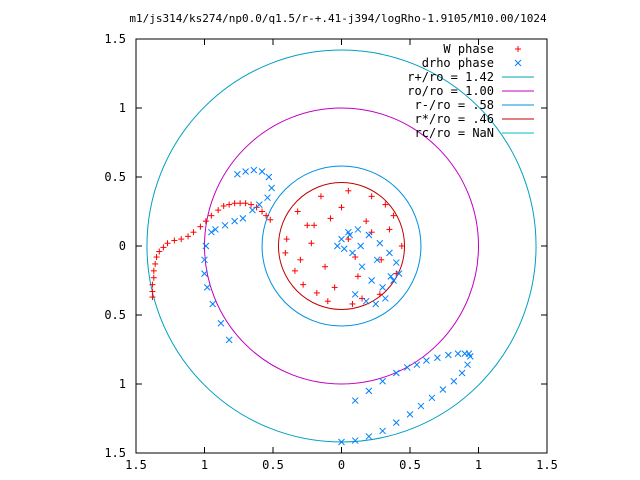  What do you see at coordinates (122, 108) in the screenshot?
I see `y-tick-label-1: 1` at bounding box center [122, 108].